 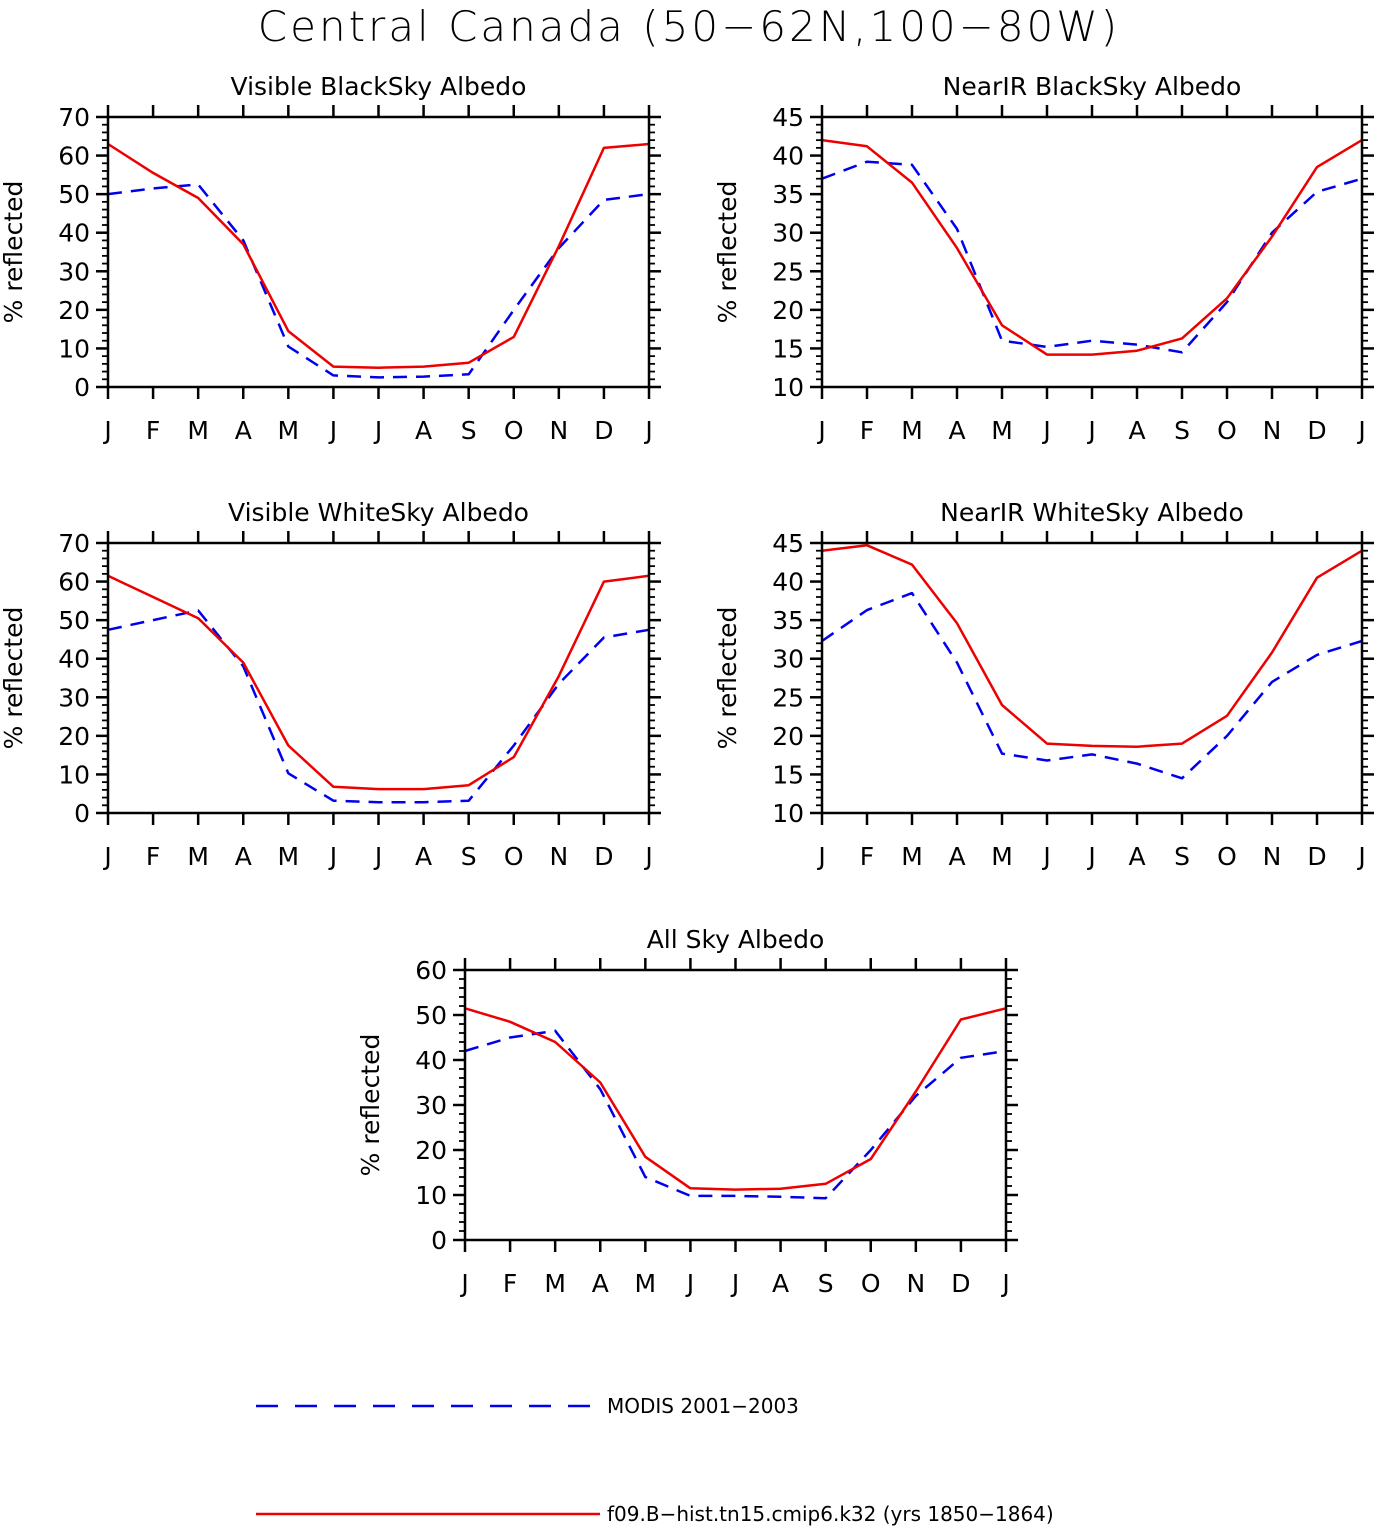 I want to click on y-tick-label: 50, so click(x=74, y=620).